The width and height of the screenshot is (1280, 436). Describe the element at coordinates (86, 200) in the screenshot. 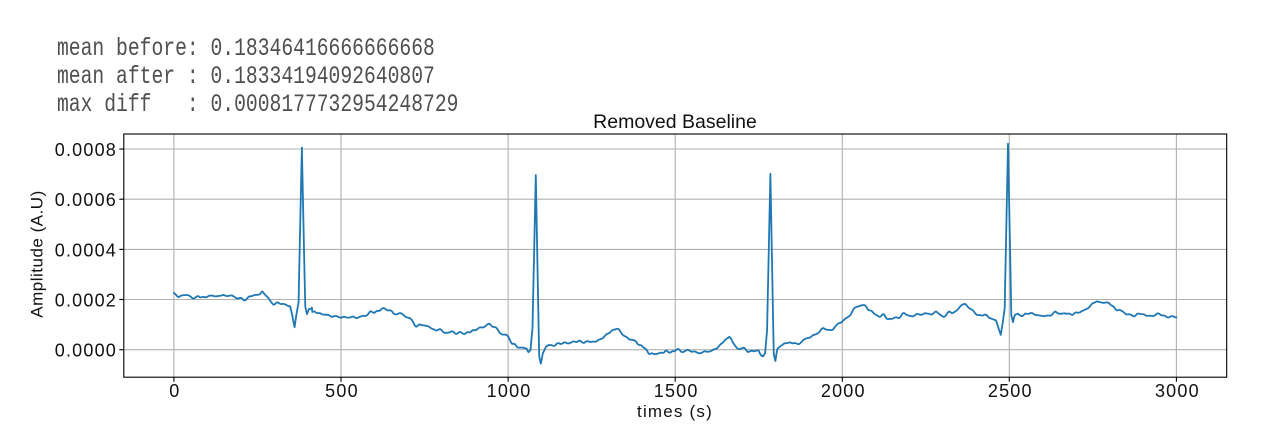

I see `svg-text: 0.0006` at that location.